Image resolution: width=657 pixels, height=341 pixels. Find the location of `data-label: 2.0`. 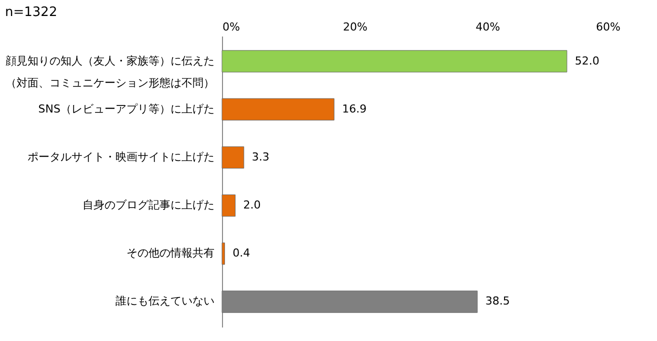

data-label: 2.0 is located at coordinates (252, 205).